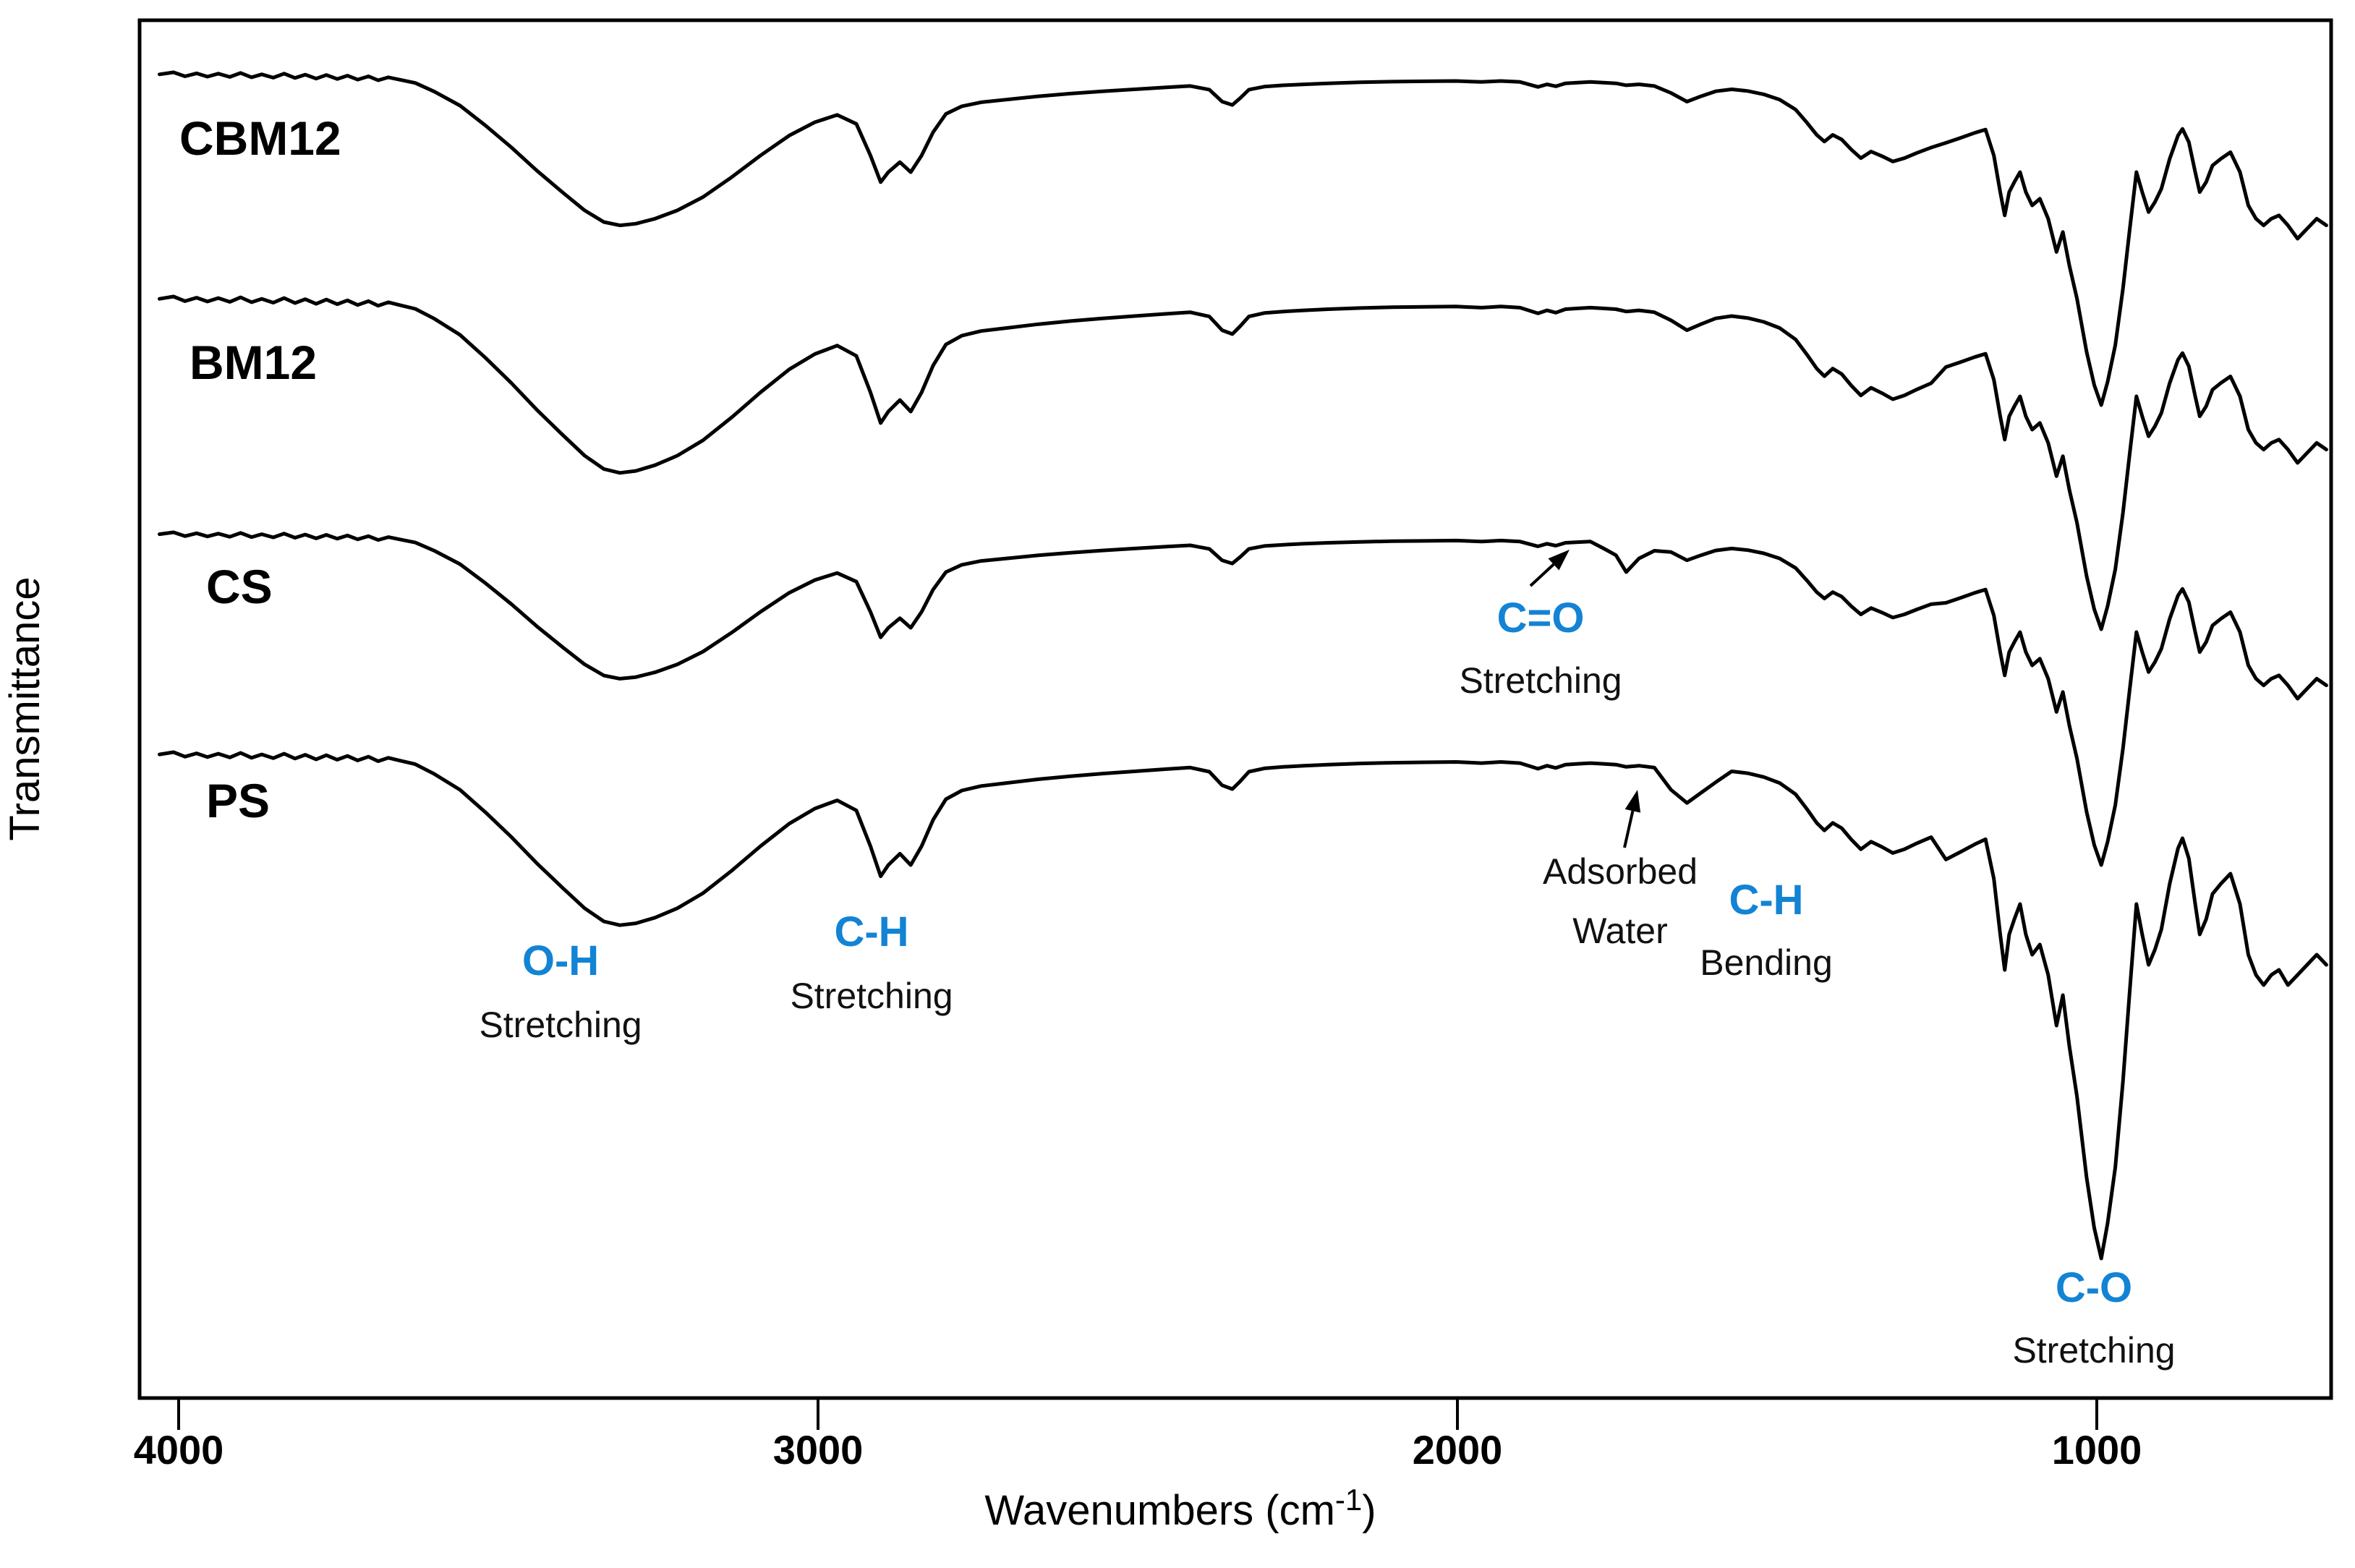 This screenshot has width=2355, height=1568. What do you see at coordinates (560, 960) in the screenshot?
I see `annotation-oh-stretching-line1: O-H` at bounding box center [560, 960].